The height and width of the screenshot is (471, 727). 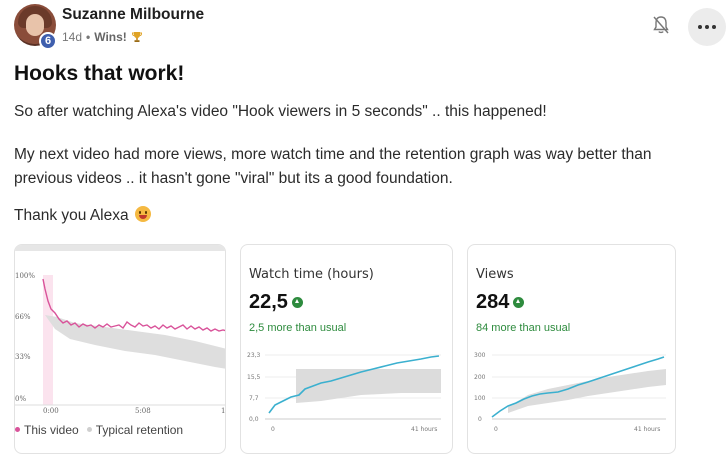 What do you see at coordinates (493, 302) in the screenshot?
I see `views-value: 284` at bounding box center [493, 302].